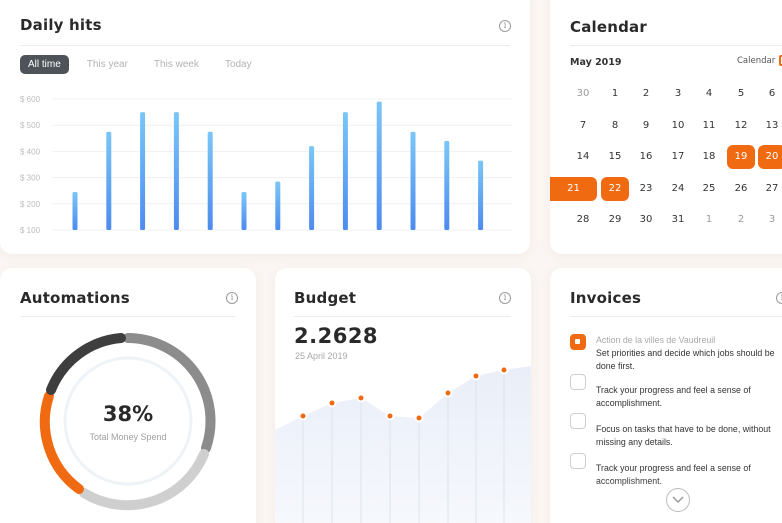 The height and width of the screenshot is (523, 782). What do you see at coordinates (678, 188) in the screenshot?
I see `calendar-day: 24` at bounding box center [678, 188].